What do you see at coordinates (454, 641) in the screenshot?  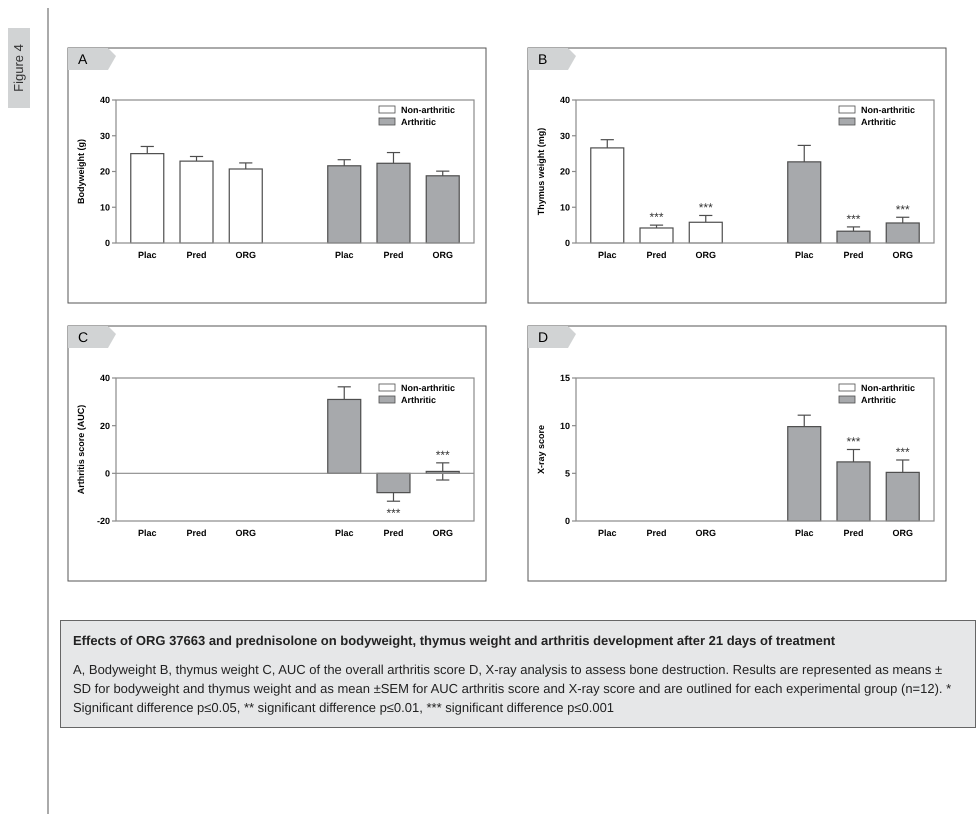 I see `text: Effects of ORG 37663 and prednisolone on bodyweight, thymus weight and arthritis development after 21 days of treatment` at bounding box center [454, 641].